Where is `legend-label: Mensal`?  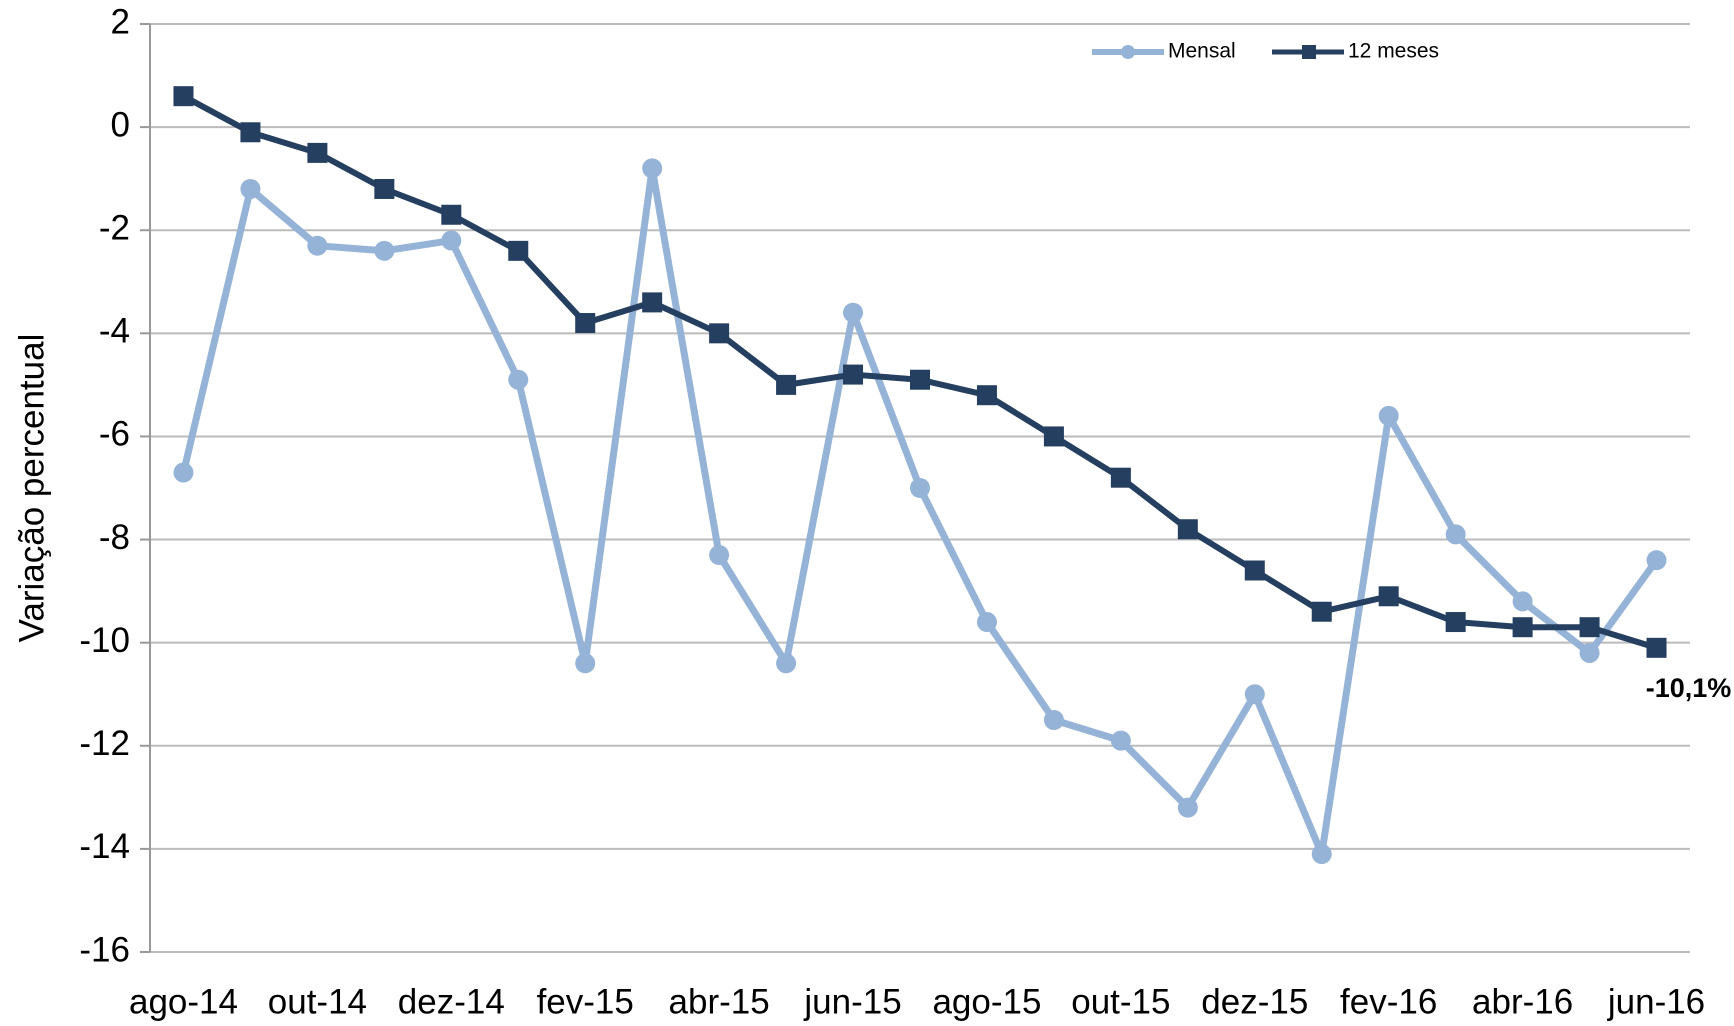
legend-label: Mensal is located at coordinates (1202, 51).